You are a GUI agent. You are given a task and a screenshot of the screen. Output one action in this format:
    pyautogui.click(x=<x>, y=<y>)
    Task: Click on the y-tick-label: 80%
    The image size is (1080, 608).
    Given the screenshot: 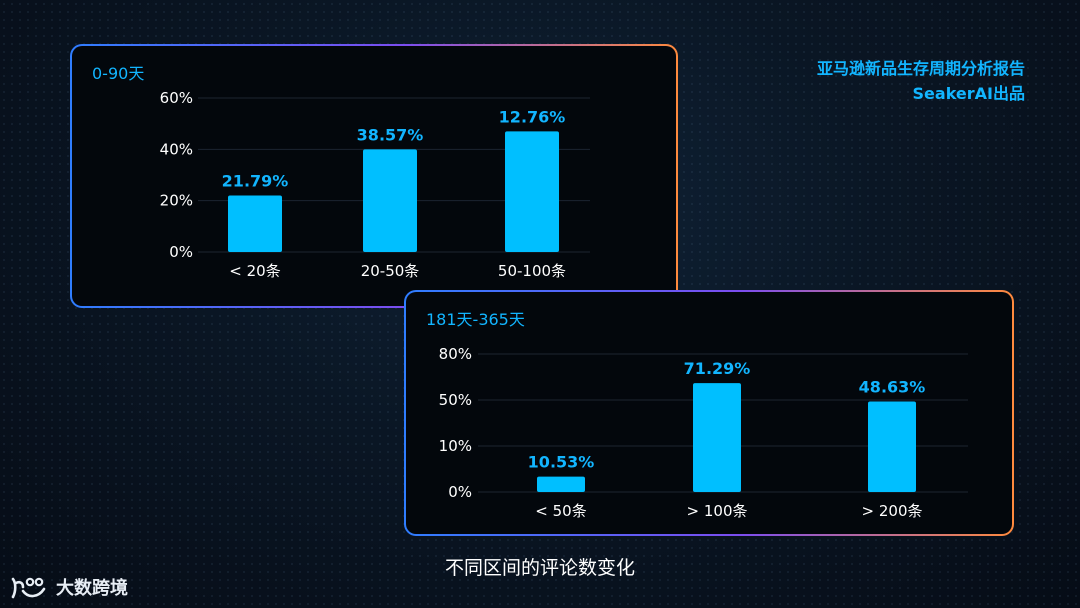 What is the action you would take?
    pyautogui.click(x=455, y=354)
    